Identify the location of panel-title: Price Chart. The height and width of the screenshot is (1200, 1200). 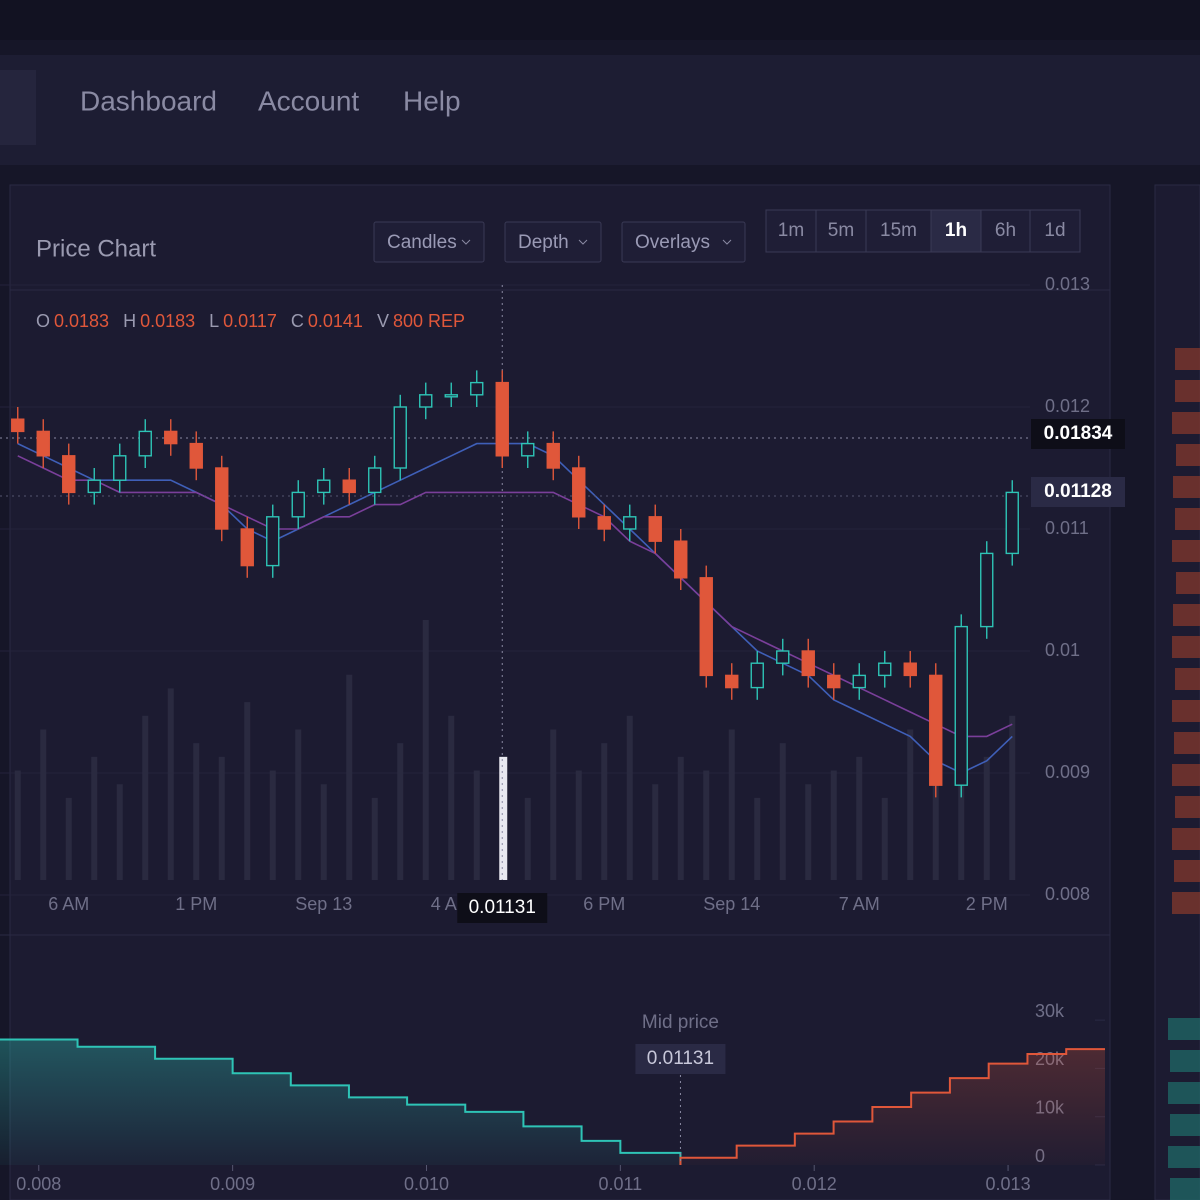
(96, 248).